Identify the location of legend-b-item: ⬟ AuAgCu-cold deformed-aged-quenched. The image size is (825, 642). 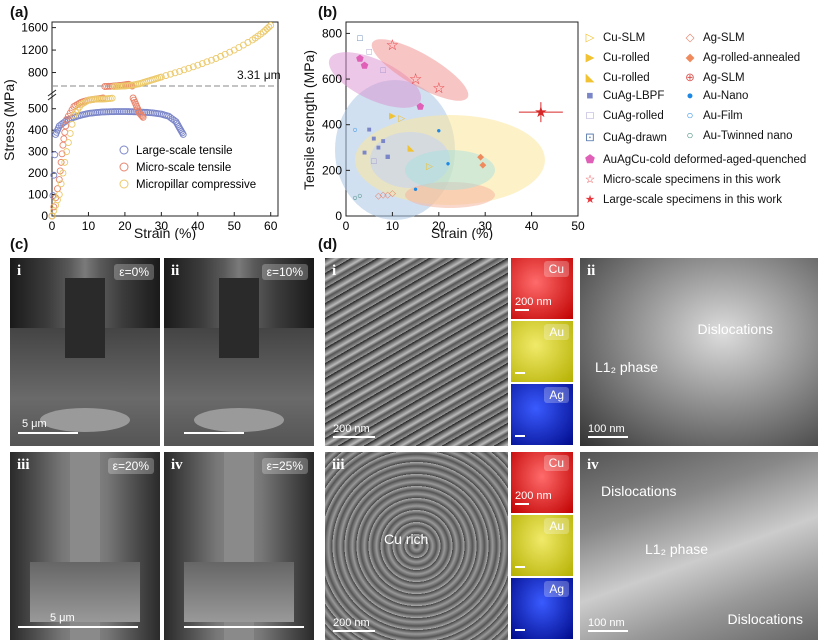
(694, 159).